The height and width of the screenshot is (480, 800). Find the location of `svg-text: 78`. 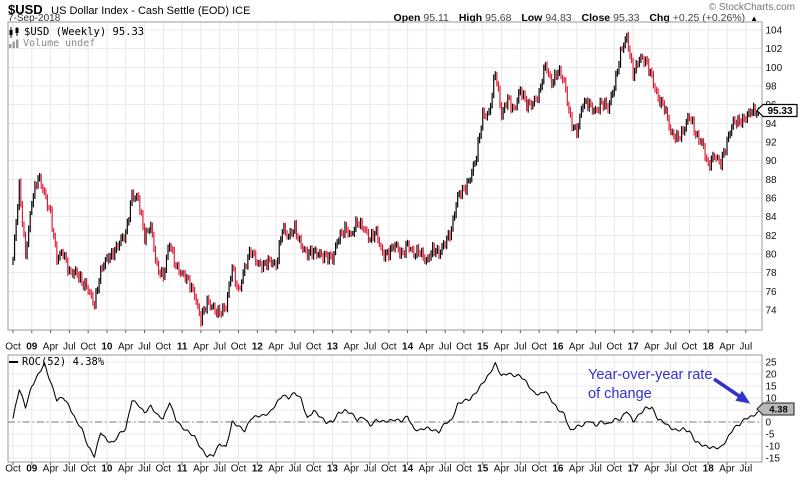

svg-text: 78 is located at coordinates (772, 273).